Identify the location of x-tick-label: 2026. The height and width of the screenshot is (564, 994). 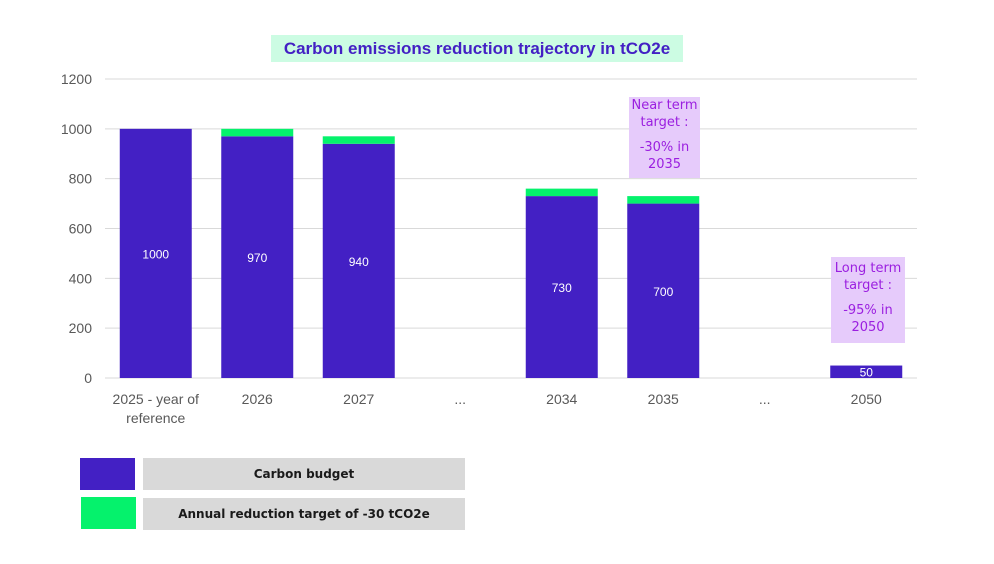
(257, 399).